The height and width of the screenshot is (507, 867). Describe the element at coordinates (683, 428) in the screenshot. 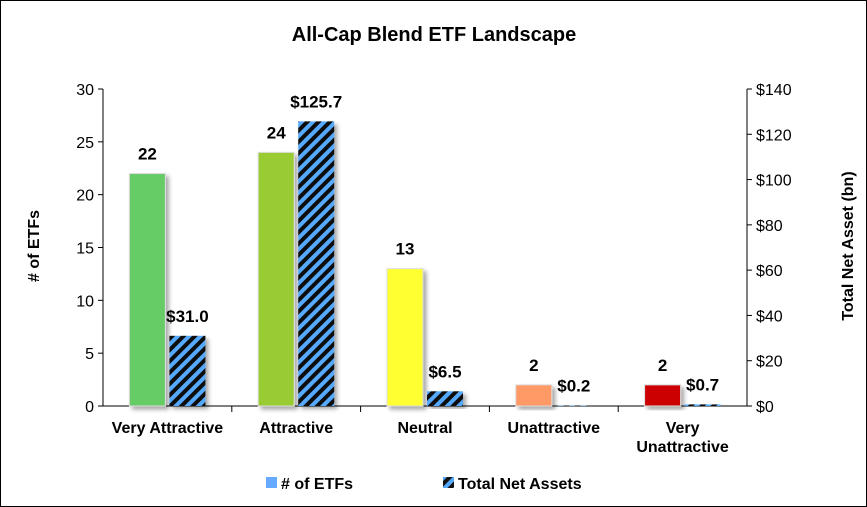

I see `x-tick-label-line: Very` at that location.